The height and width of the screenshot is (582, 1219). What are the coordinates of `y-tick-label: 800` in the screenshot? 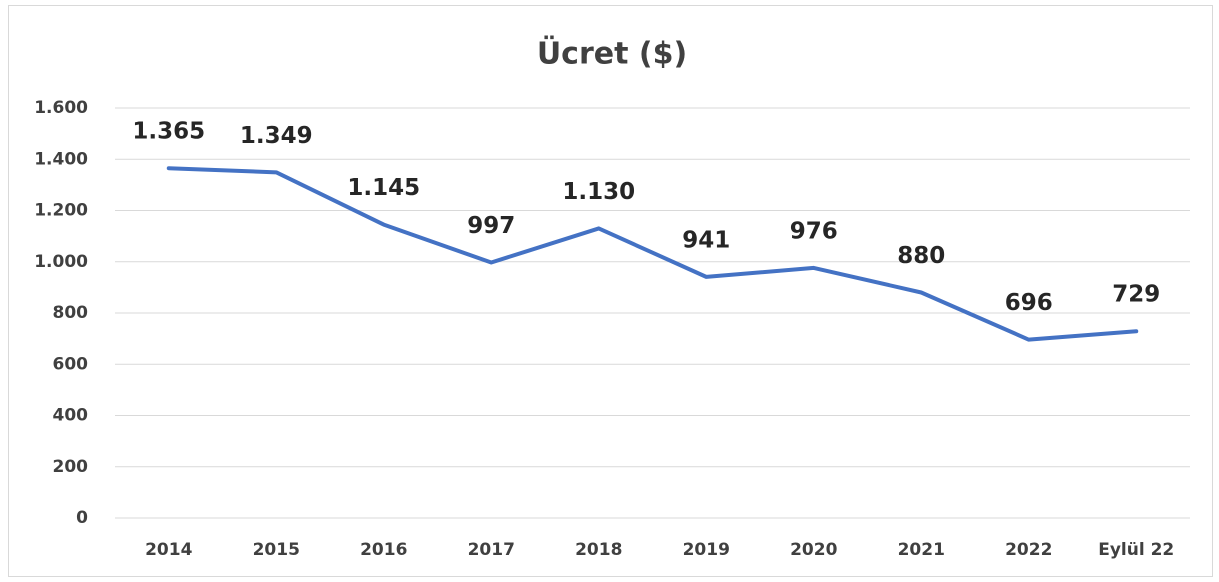 It's located at (71, 313).